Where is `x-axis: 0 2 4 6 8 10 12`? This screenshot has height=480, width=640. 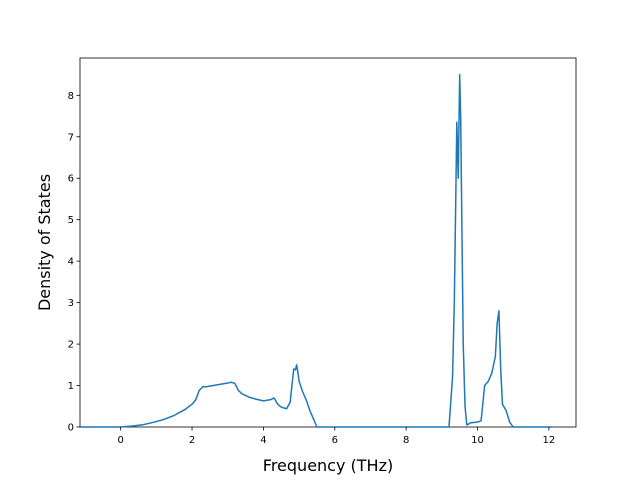 x-axis: 0 2 4 6 8 10 12 is located at coordinates (336, 436).